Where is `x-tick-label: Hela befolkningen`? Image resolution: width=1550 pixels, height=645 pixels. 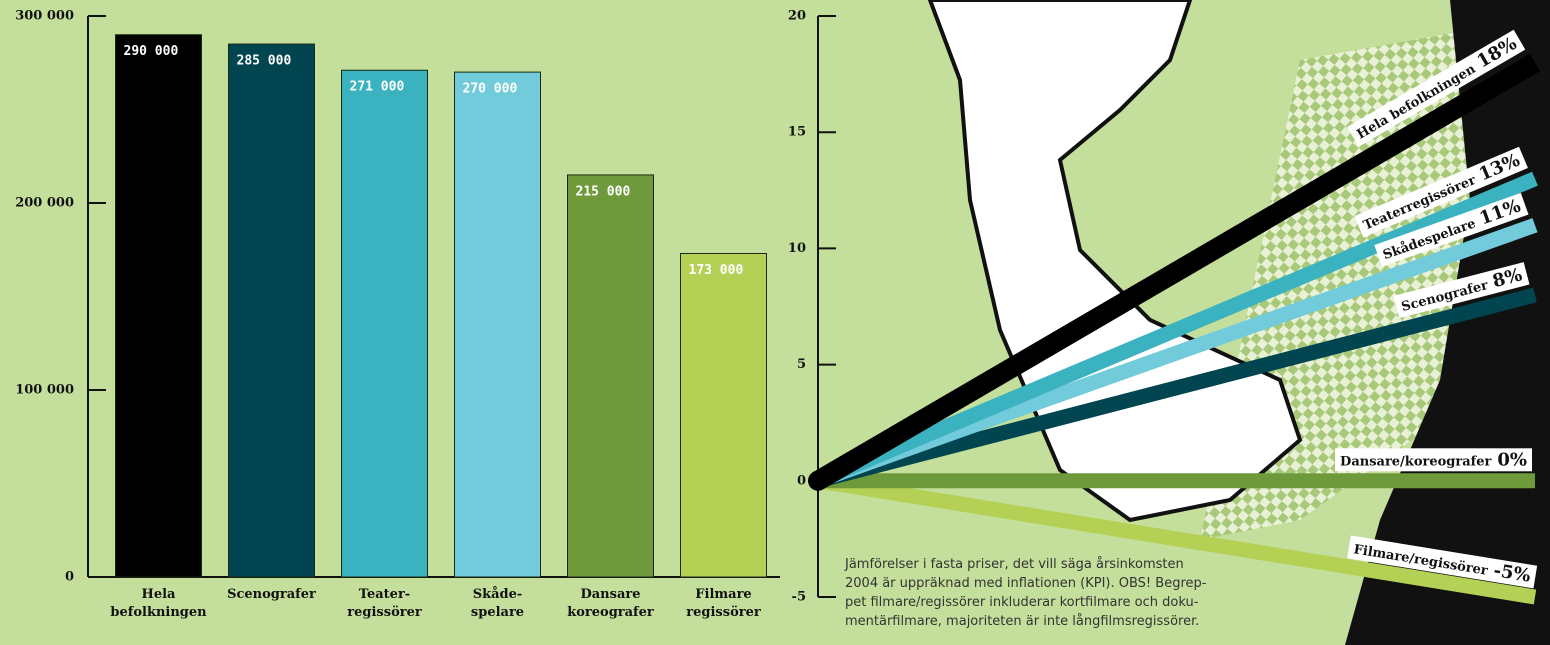
x-tick-label: Hela befolkningen is located at coordinates (158, 603).